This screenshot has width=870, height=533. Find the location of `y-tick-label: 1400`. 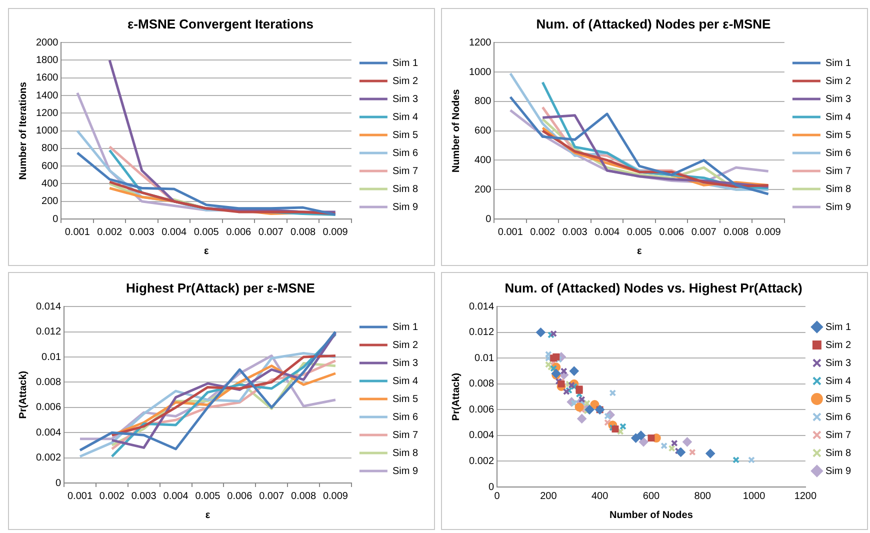

y-tick-label: 1400 is located at coordinates (47, 96).